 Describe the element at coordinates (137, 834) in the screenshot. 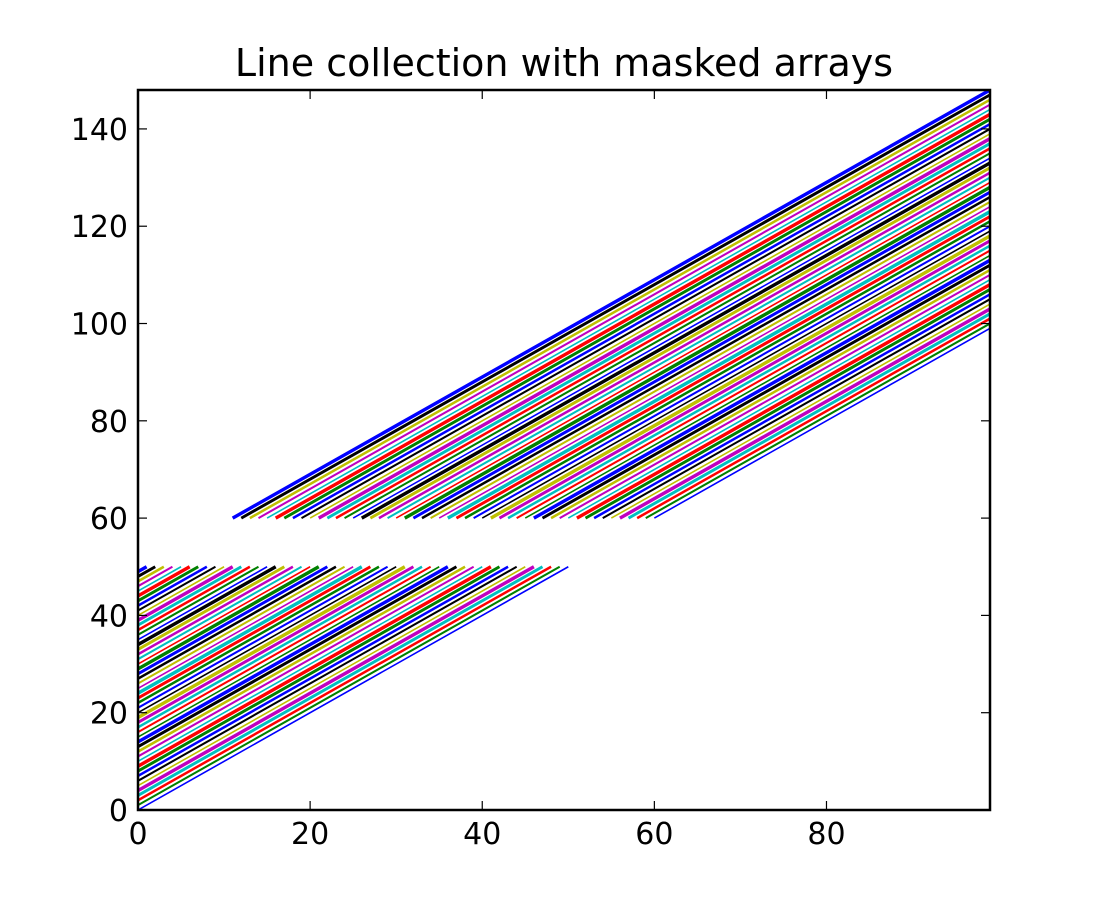

I see `x-tick-label: 0` at that location.